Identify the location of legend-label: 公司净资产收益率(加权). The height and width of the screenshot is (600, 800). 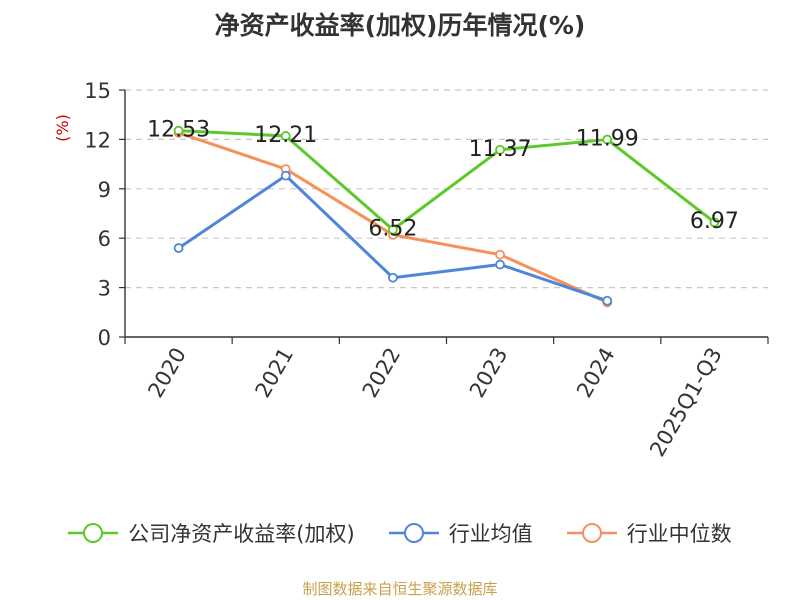
(241, 534).